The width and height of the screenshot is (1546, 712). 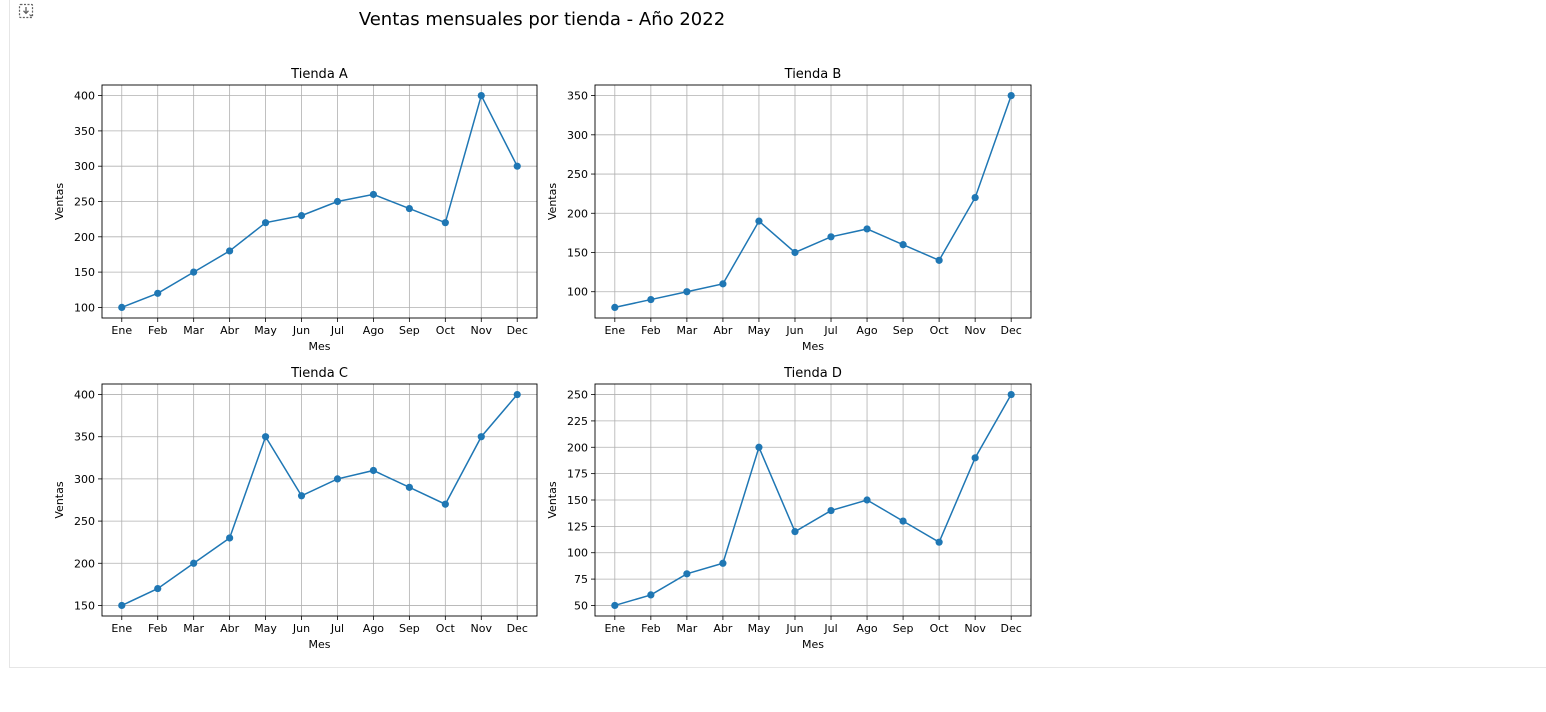 What do you see at coordinates (1011, 330) in the screenshot?
I see `chart-2-x-tick-label: Dec` at bounding box center [1011, 330].